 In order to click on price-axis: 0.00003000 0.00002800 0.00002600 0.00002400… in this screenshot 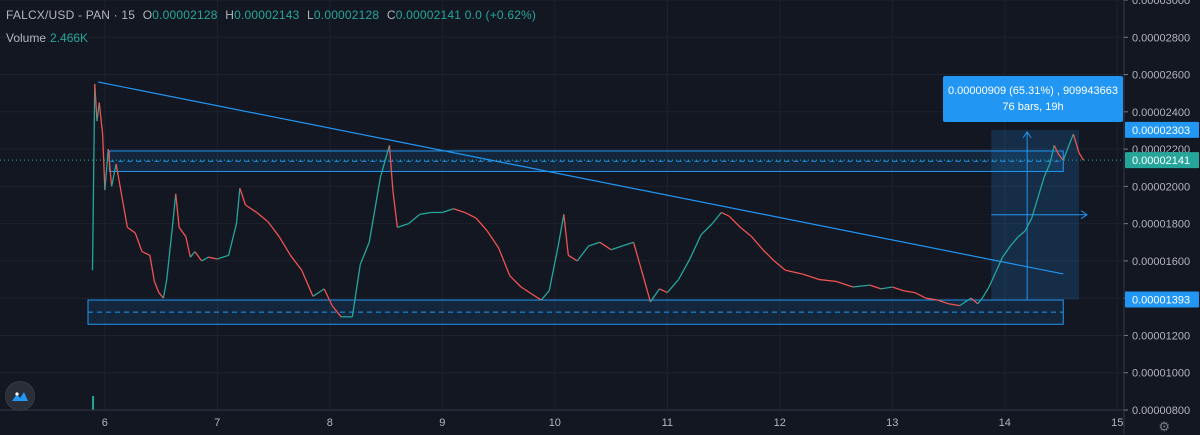, I will do `click(1161, 217)`.